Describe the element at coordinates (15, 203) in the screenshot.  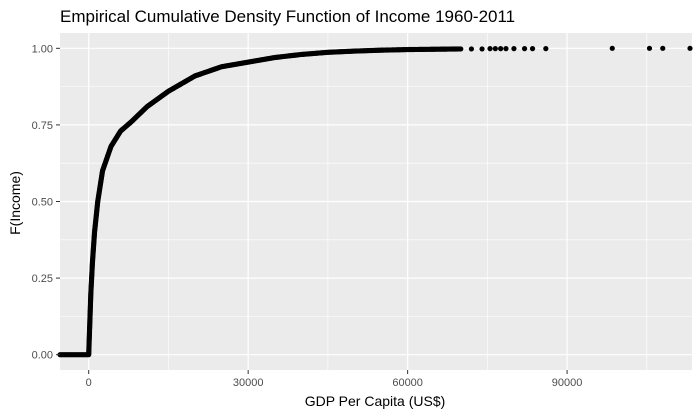
I see `y-axis-title: F(Income)` at that location.